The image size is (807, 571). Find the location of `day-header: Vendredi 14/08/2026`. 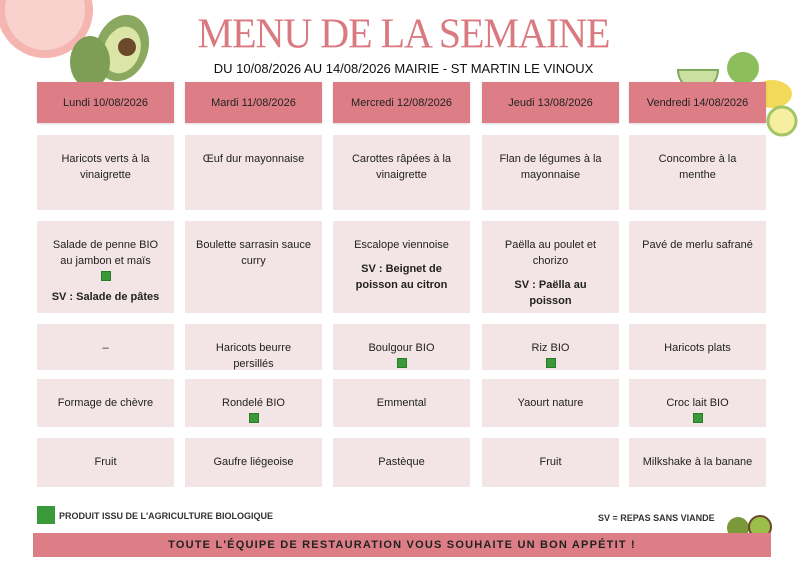

day-header: Vendredi 14/08/2026 is located at coordinates (697, 102).